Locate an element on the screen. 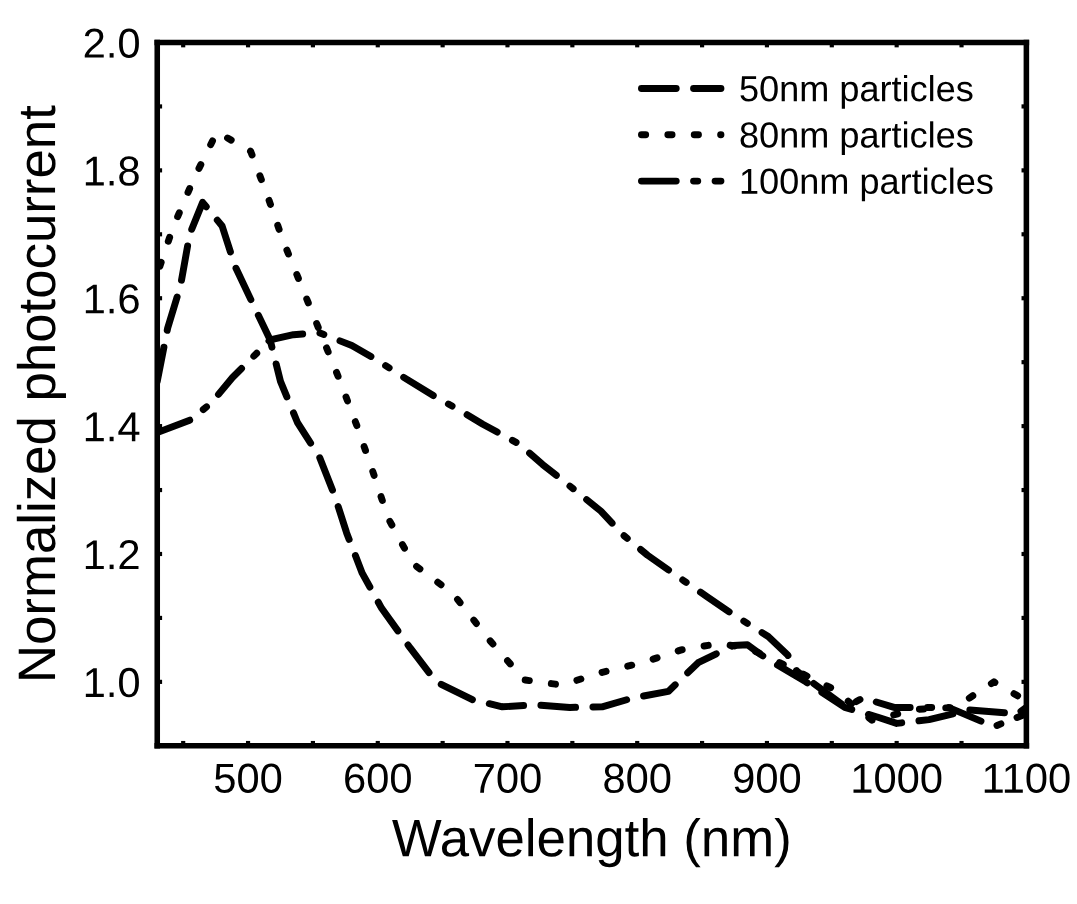  x-tick-label: 700 is located at coordinates (507, 778).